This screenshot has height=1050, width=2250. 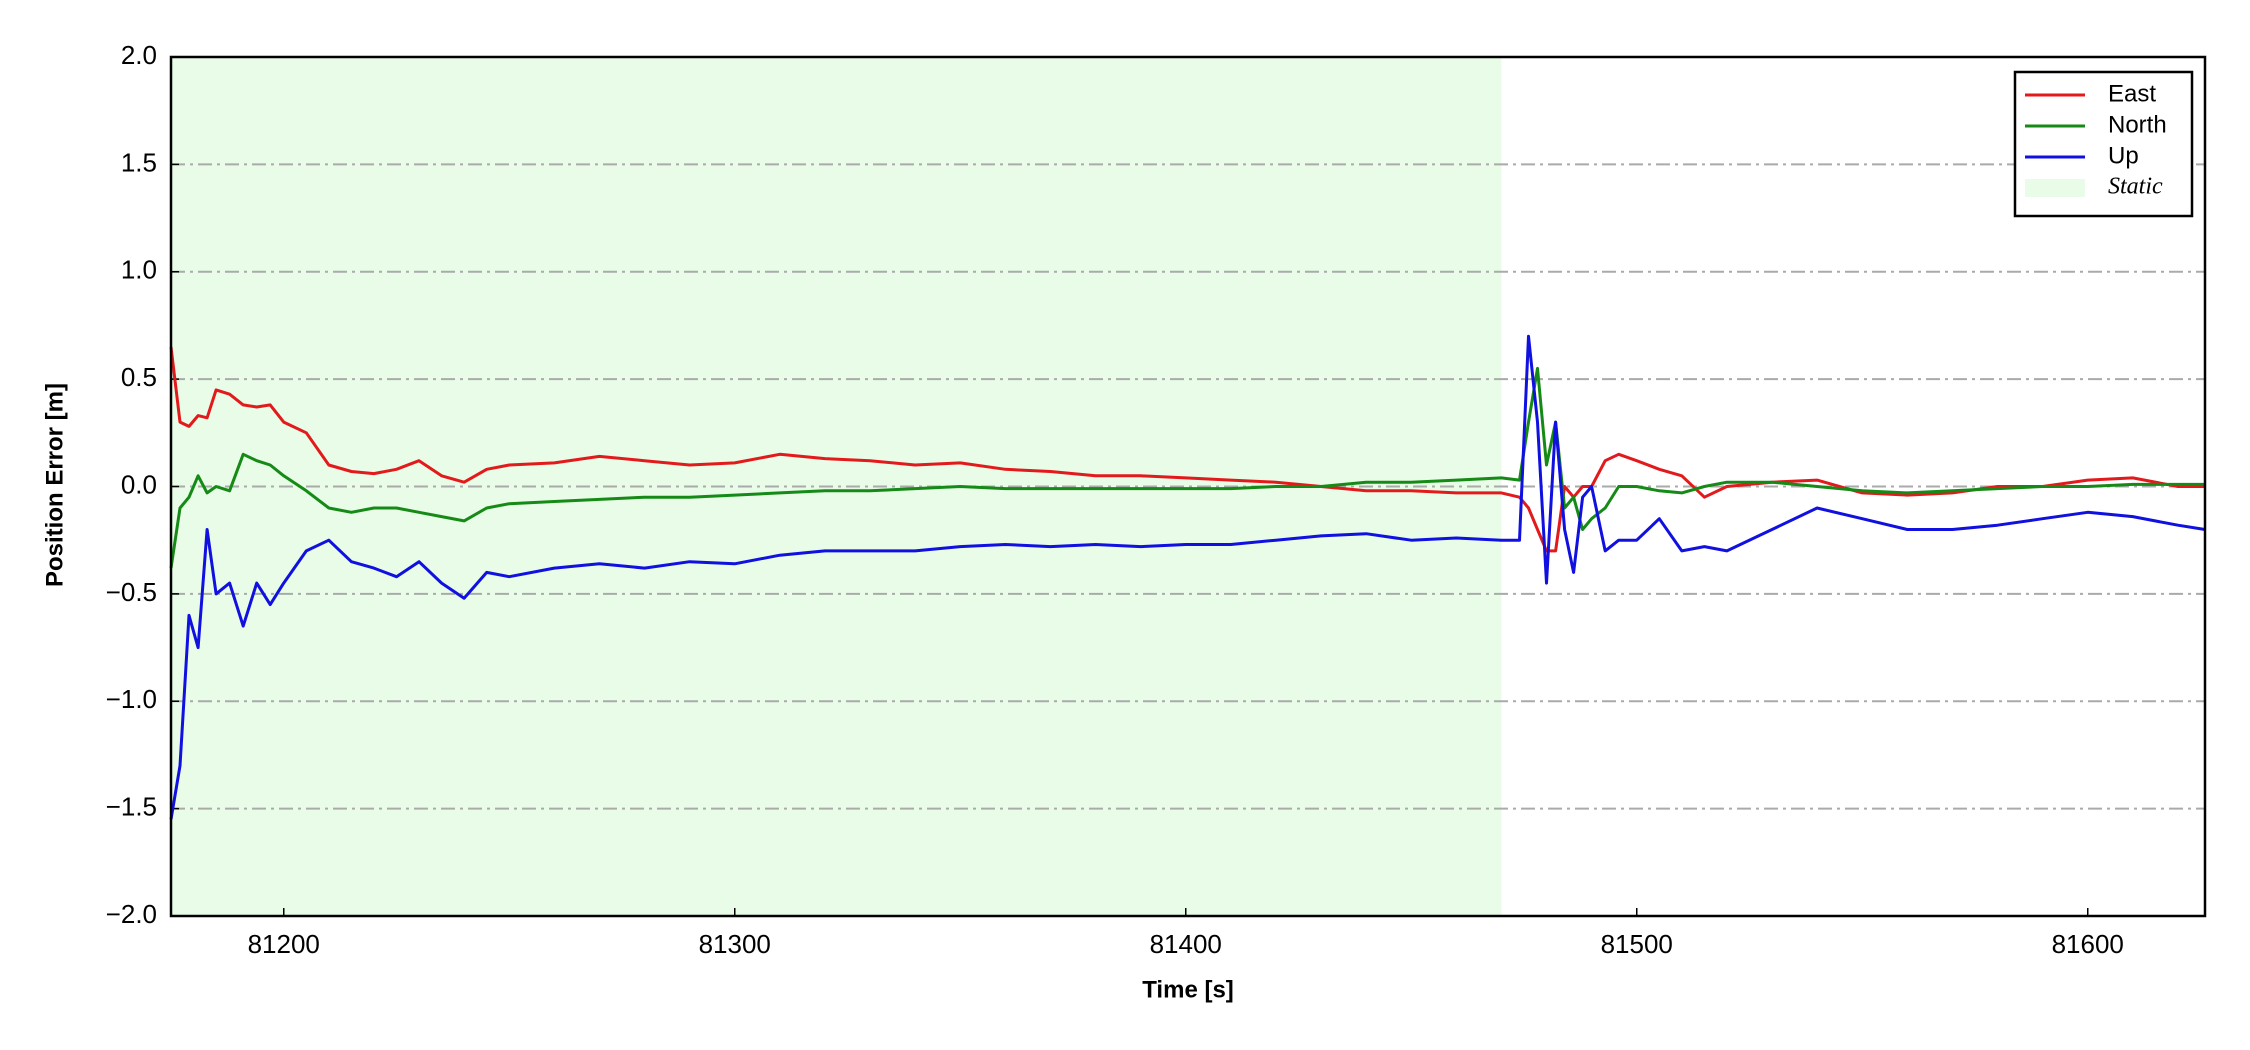 What do you see at coordinates (131, 592) in the screenshot?
I see `y-tick-label: −0.5` at bounding box center [131, 592].